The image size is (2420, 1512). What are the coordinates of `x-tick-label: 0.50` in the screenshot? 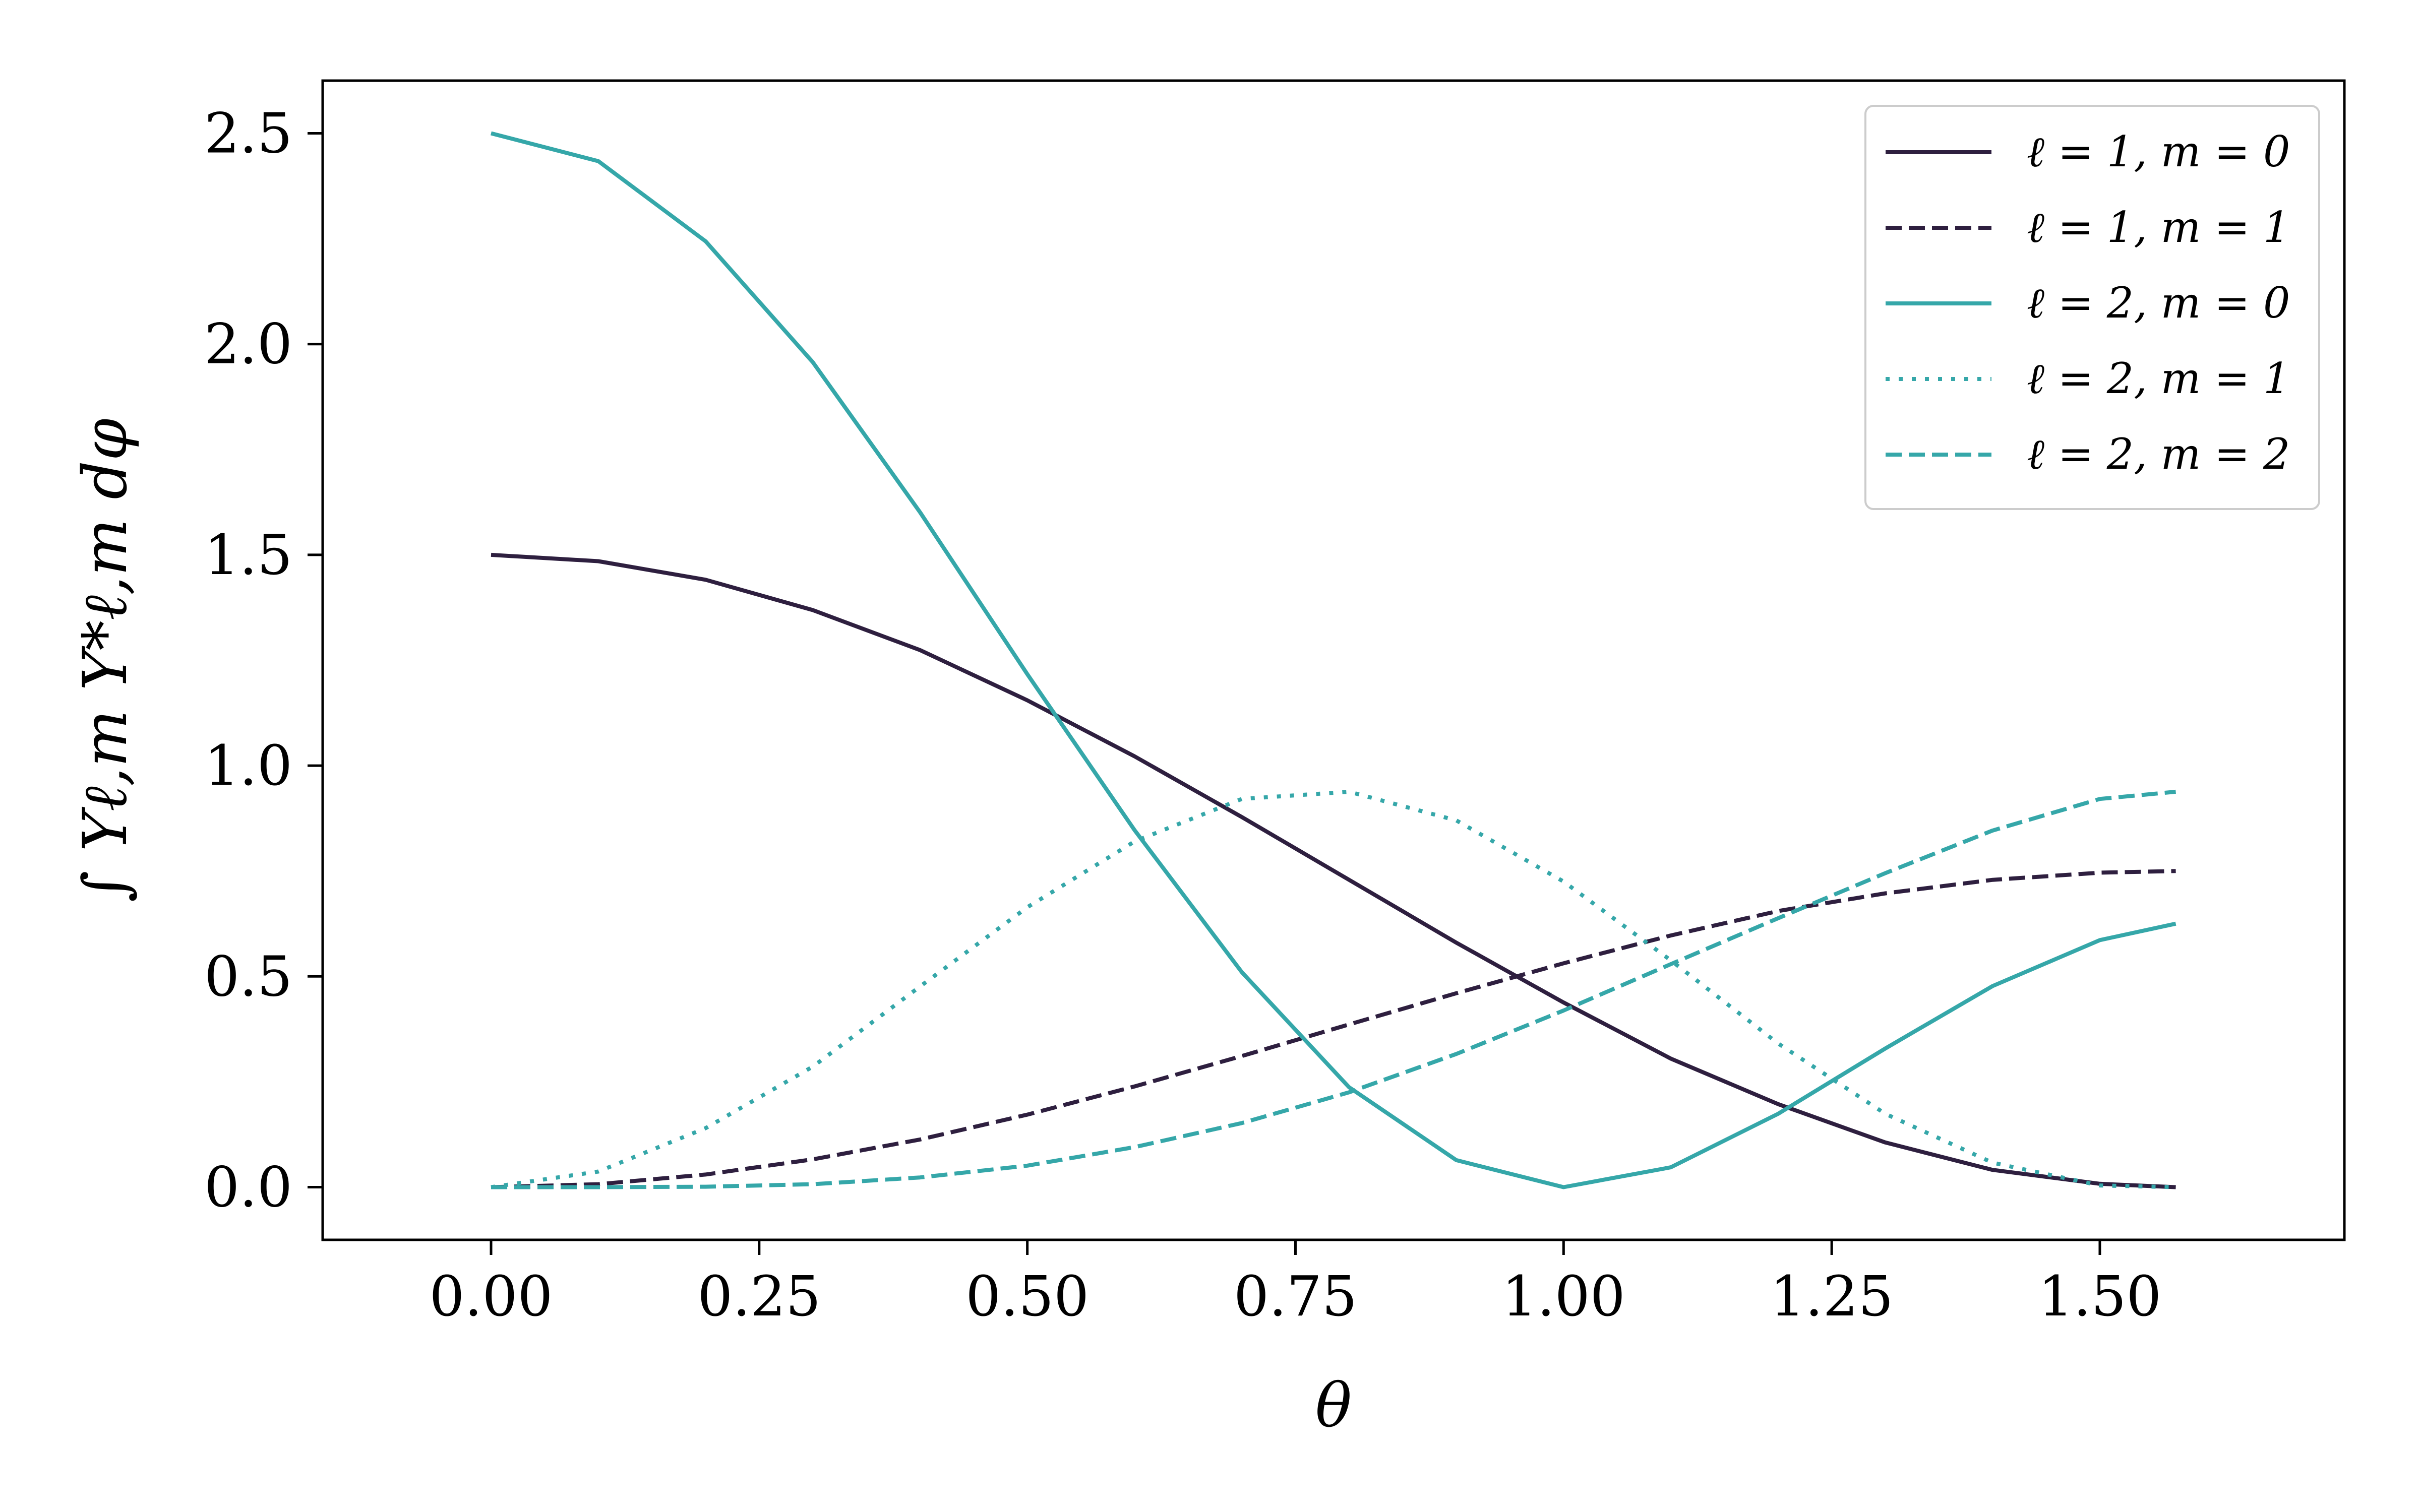 It's located at (1027, 1297).